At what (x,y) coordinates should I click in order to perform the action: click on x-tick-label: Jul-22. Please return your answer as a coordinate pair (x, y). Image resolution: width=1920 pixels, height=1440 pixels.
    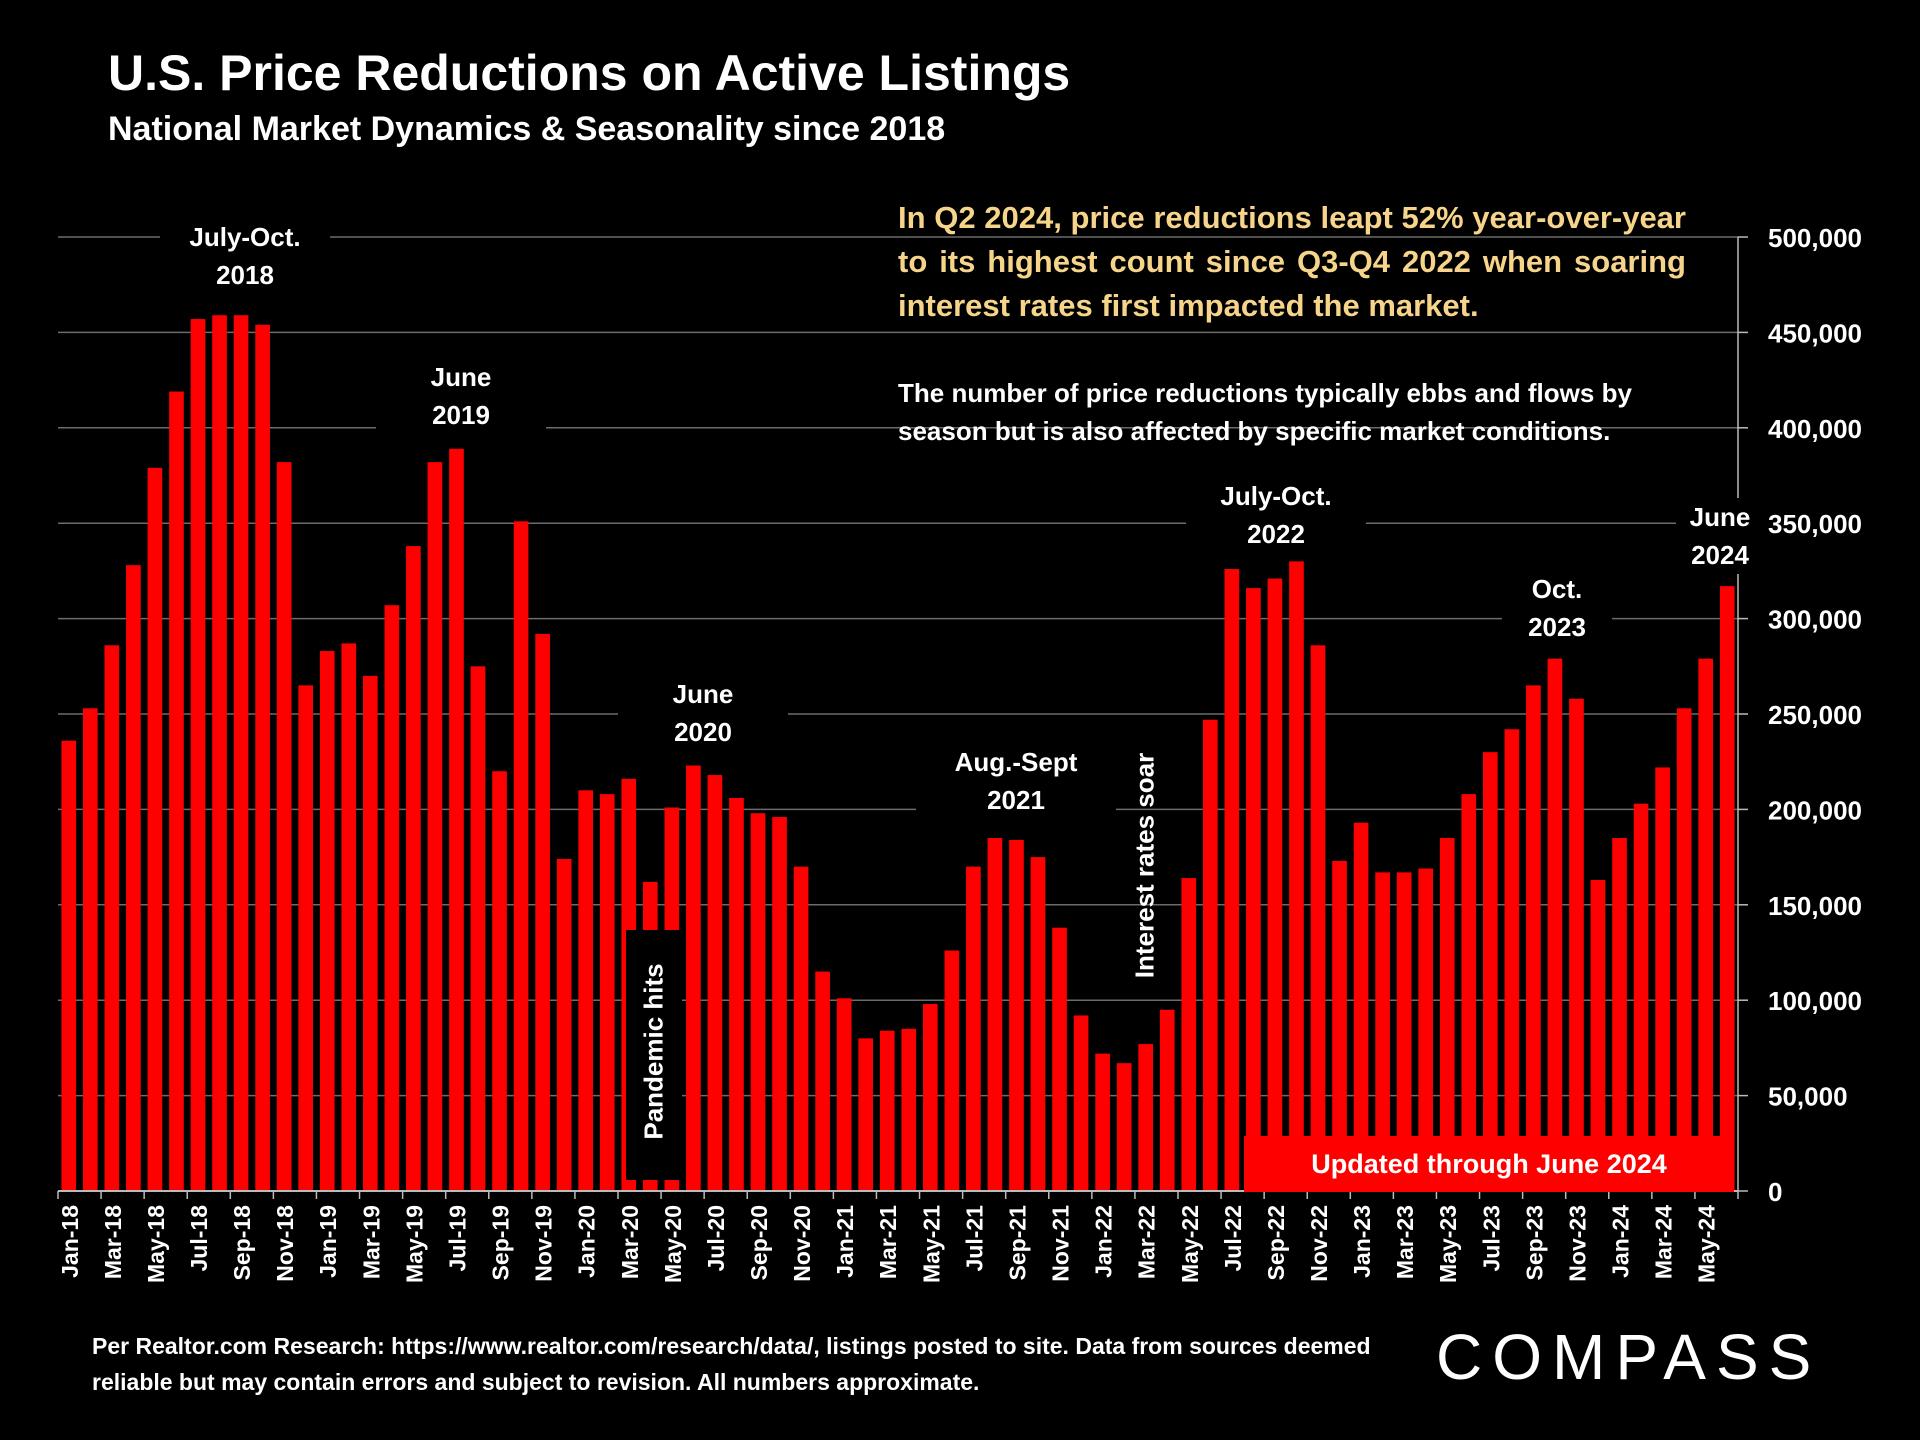
    Looking at the image, I should click on (1233, 1238).